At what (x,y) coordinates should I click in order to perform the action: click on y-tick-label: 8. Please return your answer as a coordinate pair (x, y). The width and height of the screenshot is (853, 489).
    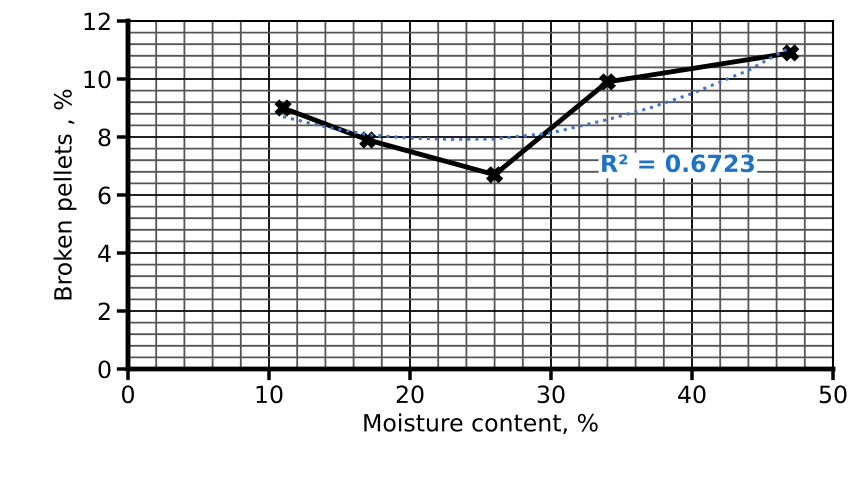
    Looking at the image, I should click on (104, 137).